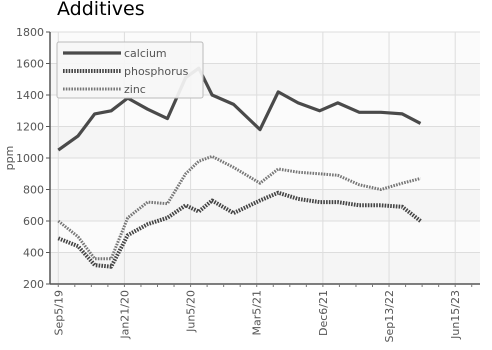 The width and height of the screenshot is (492, 350). I want to click on chart-title: Additives, so click(101, 10).